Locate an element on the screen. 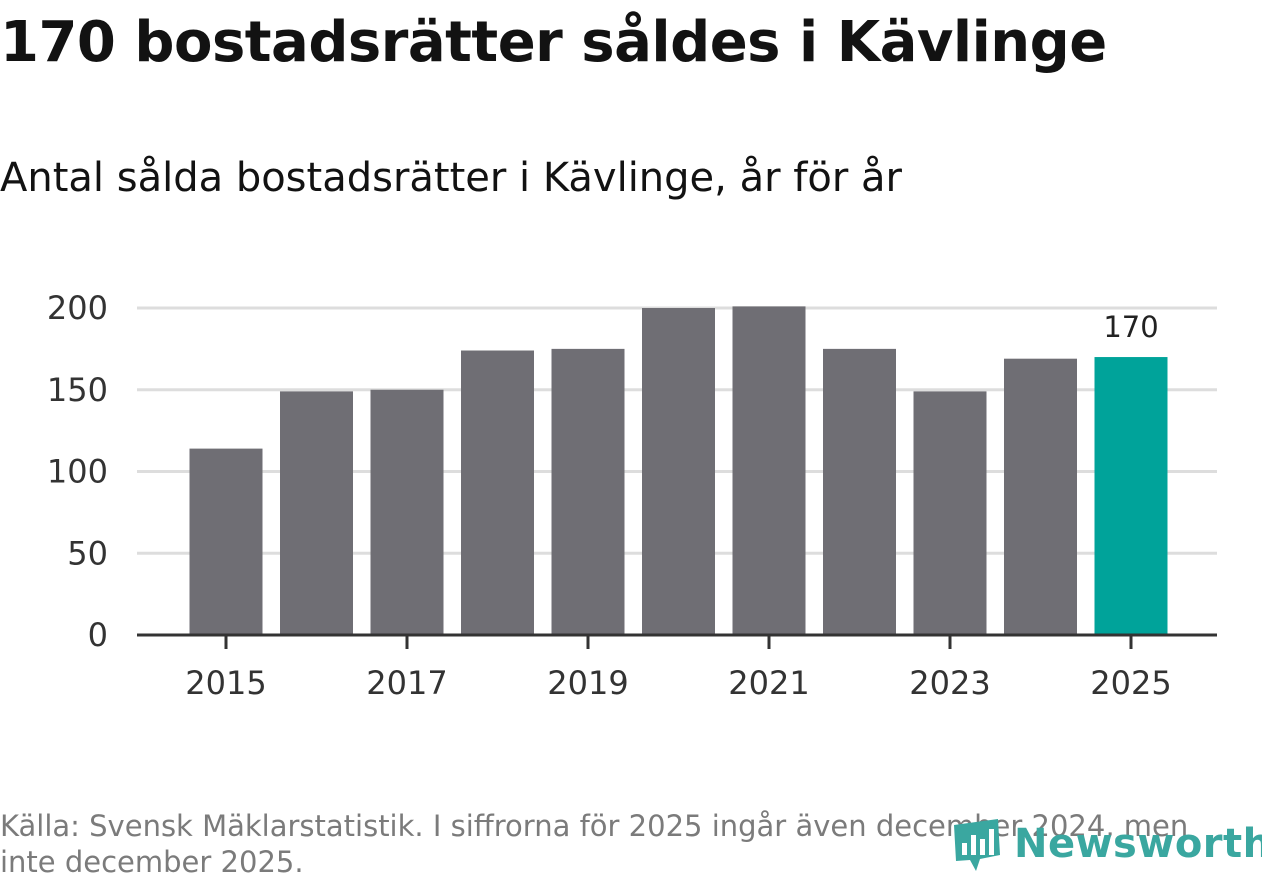 The image size is (1262, 880). bar-2023 is located at coordinates (950, 513).